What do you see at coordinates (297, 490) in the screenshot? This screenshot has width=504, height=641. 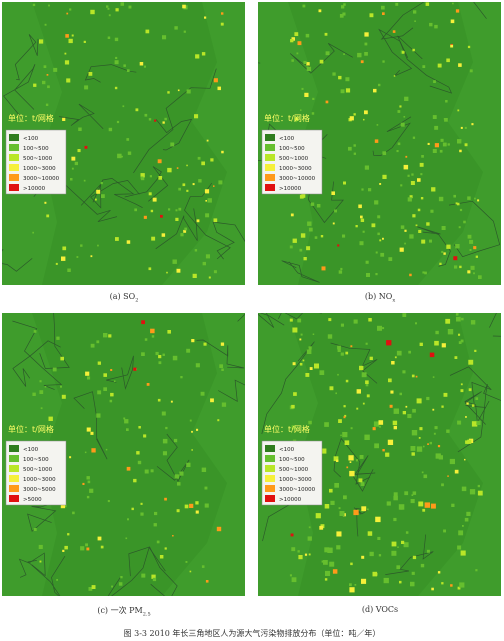 I see `legend-label: 3000~10000` at bounding box center [297, 490].